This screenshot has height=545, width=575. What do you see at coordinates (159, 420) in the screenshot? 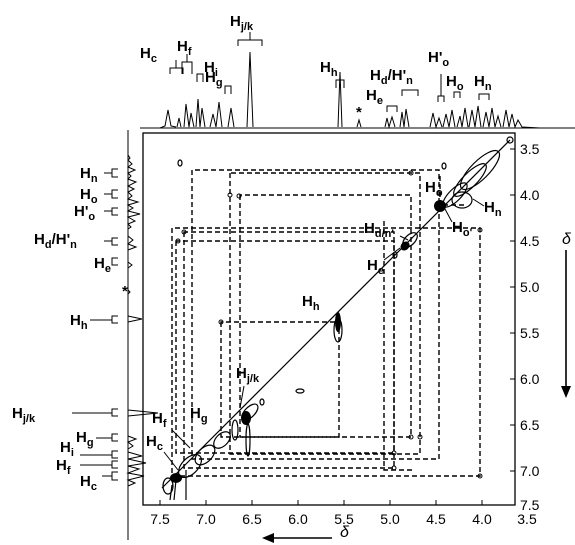
I see `inner-label-hf: Hf` at bounding box center [159, 420].